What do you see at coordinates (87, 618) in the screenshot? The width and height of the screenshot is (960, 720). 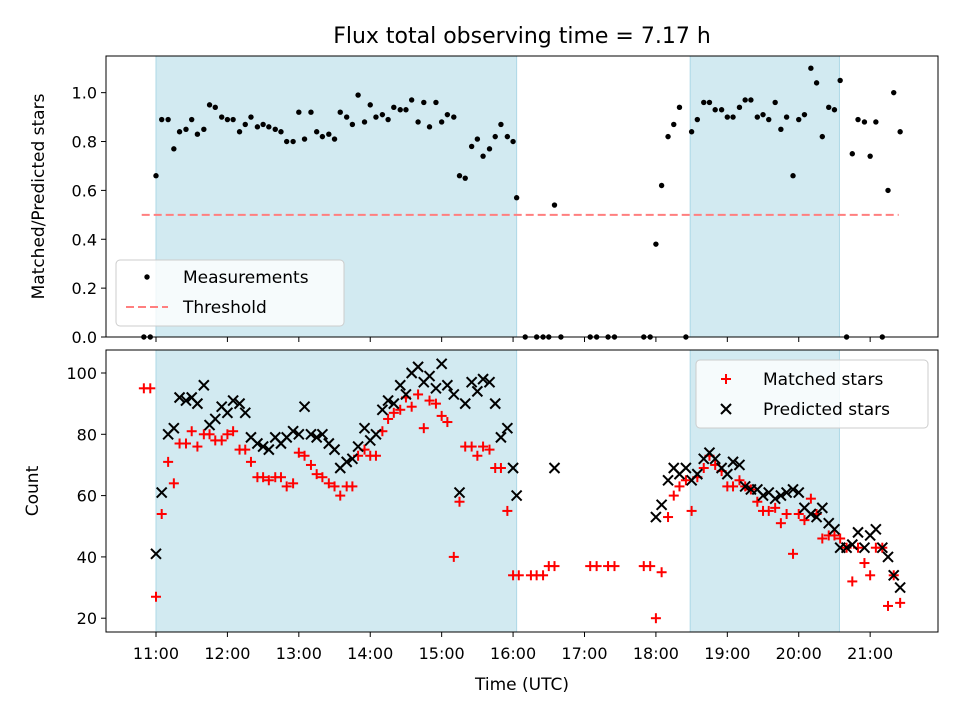 I see `y-tick-label: 20` at bounding box center [87, 618].